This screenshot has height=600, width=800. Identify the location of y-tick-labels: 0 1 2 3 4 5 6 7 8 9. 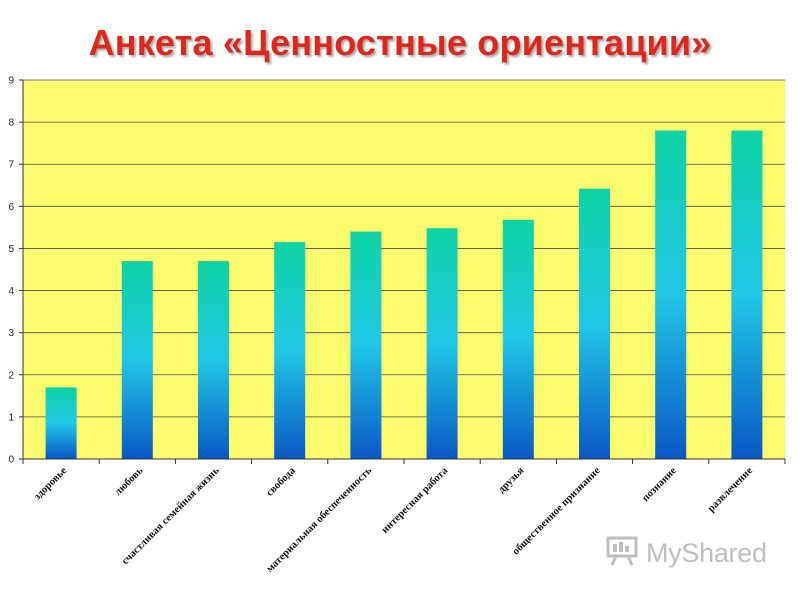
(11, 271).